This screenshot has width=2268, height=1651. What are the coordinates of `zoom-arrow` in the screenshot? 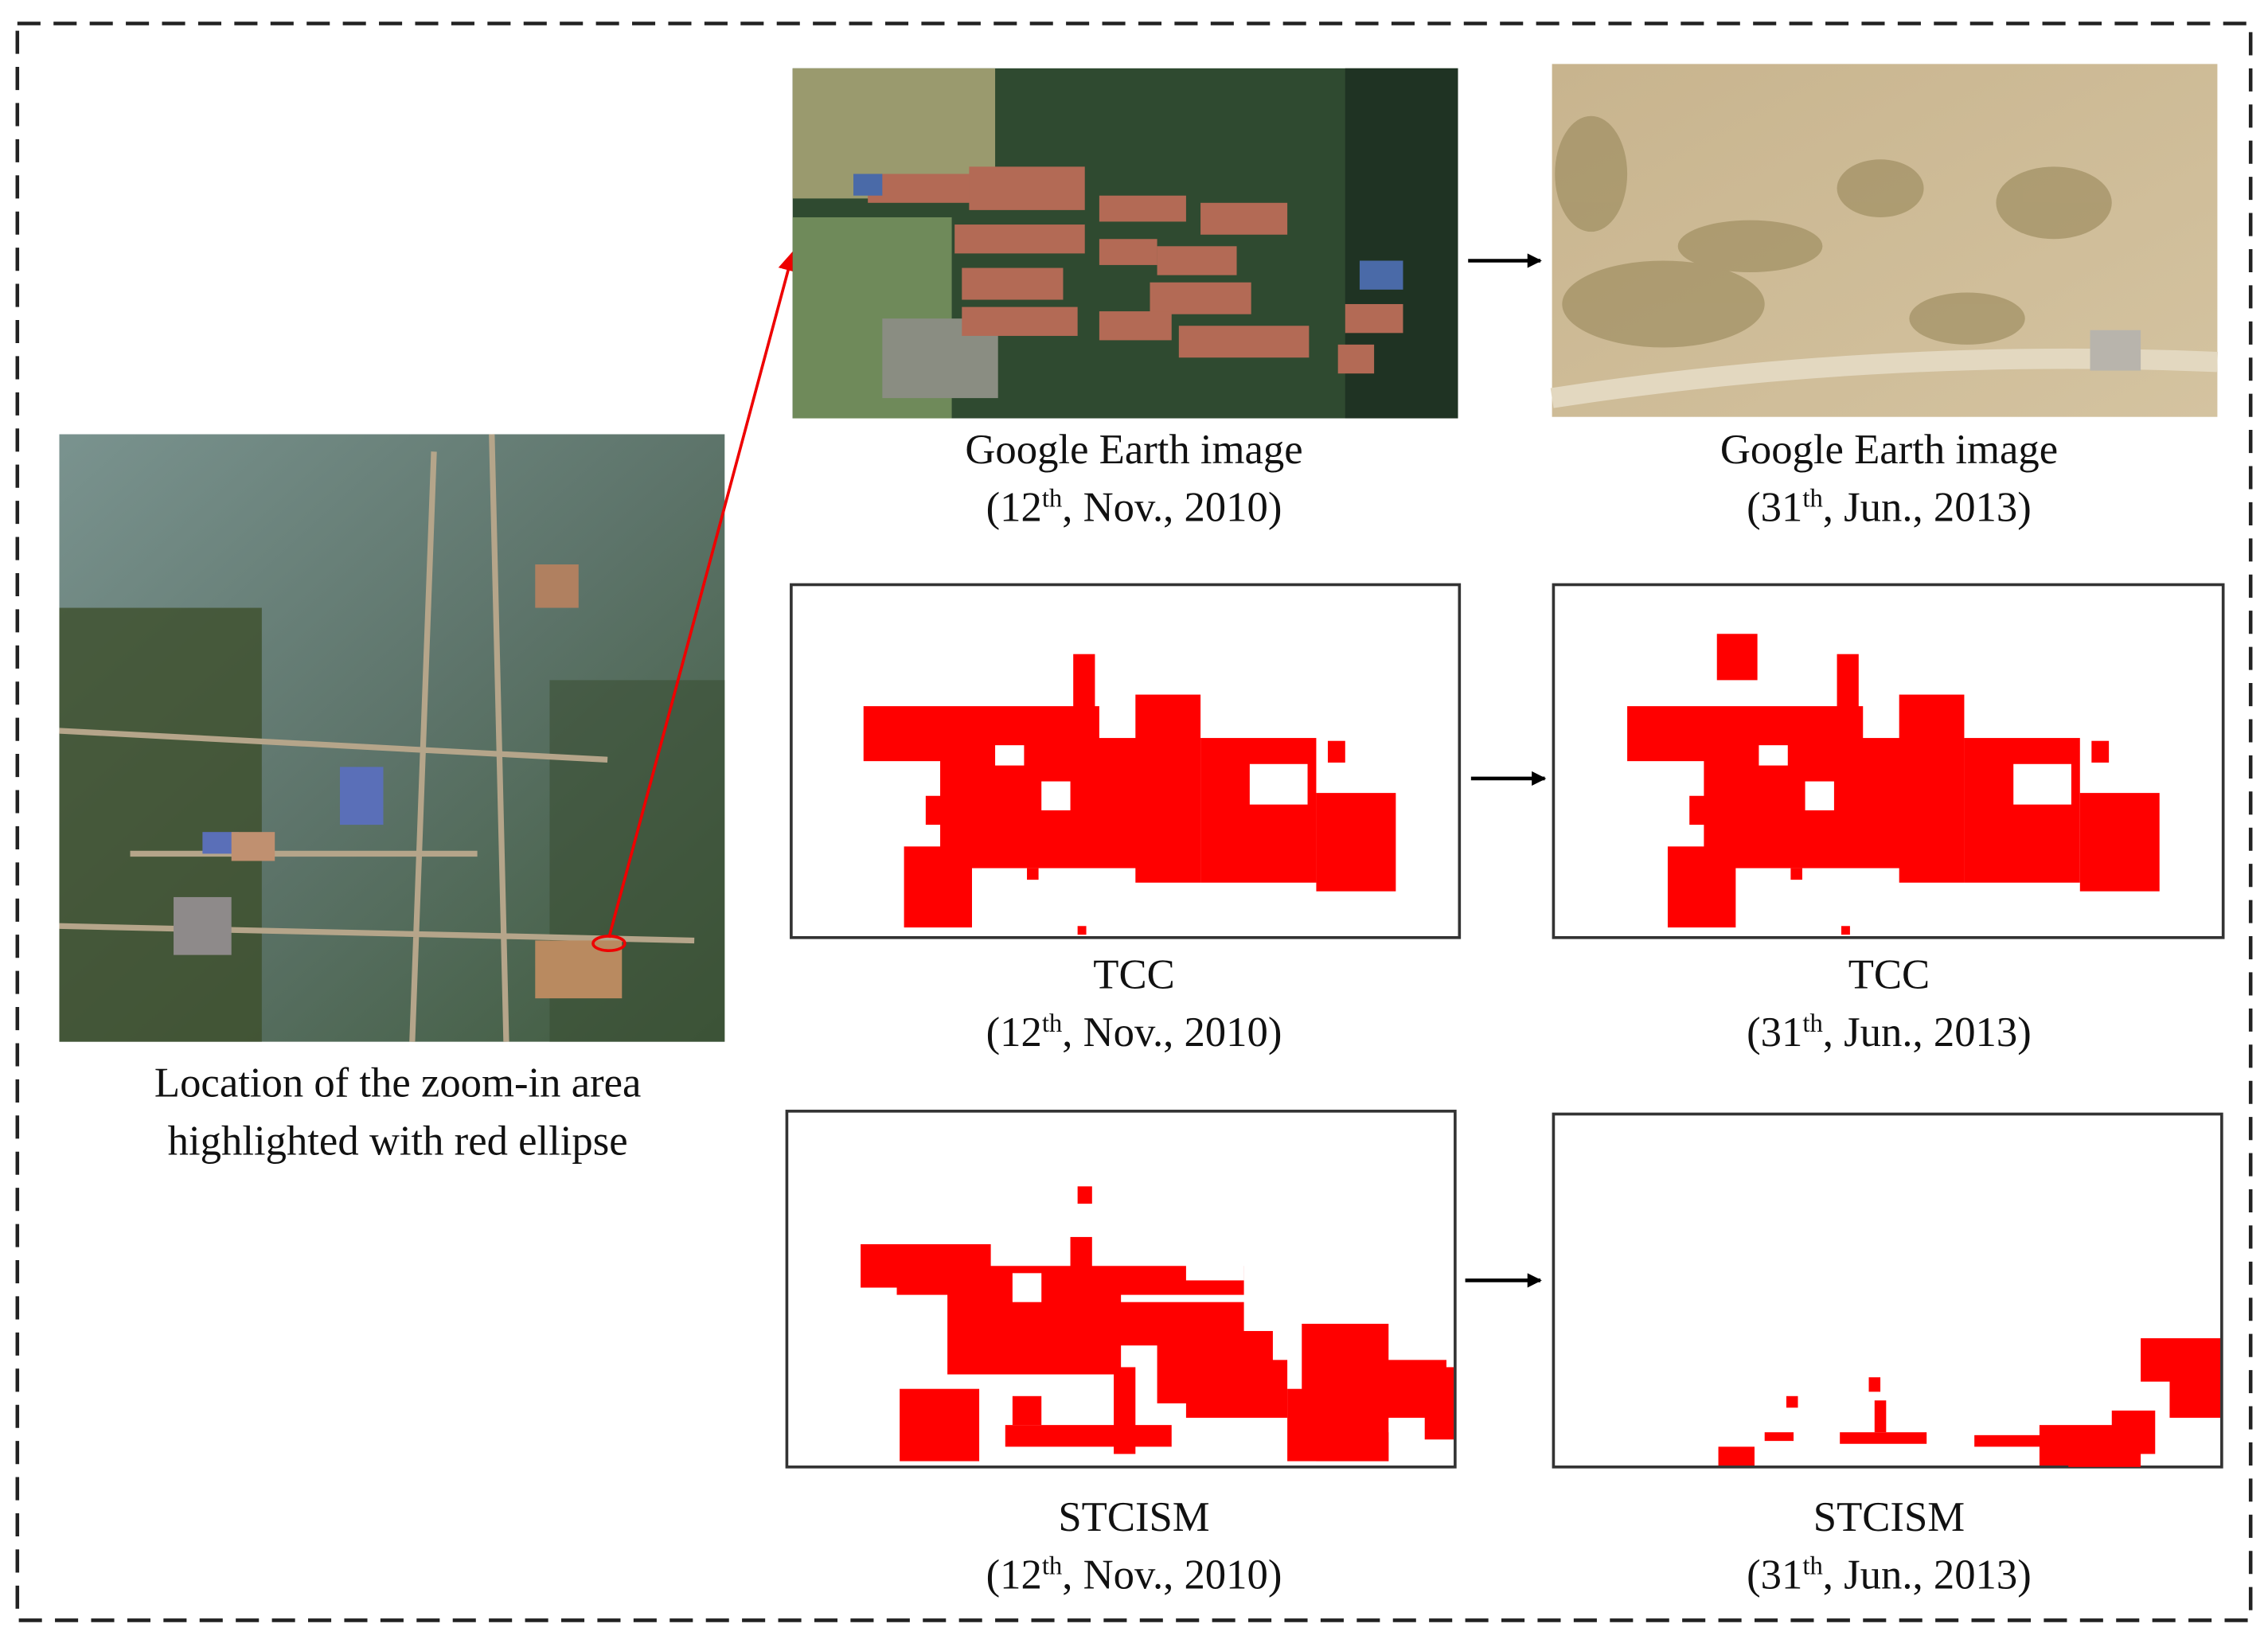 It's located at (703, 594).